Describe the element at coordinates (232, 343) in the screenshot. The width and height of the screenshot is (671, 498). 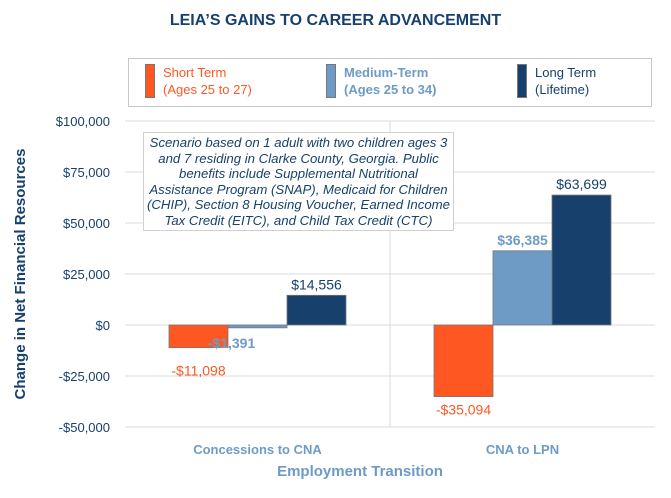
I see `data-label: -$1,391` at that location.